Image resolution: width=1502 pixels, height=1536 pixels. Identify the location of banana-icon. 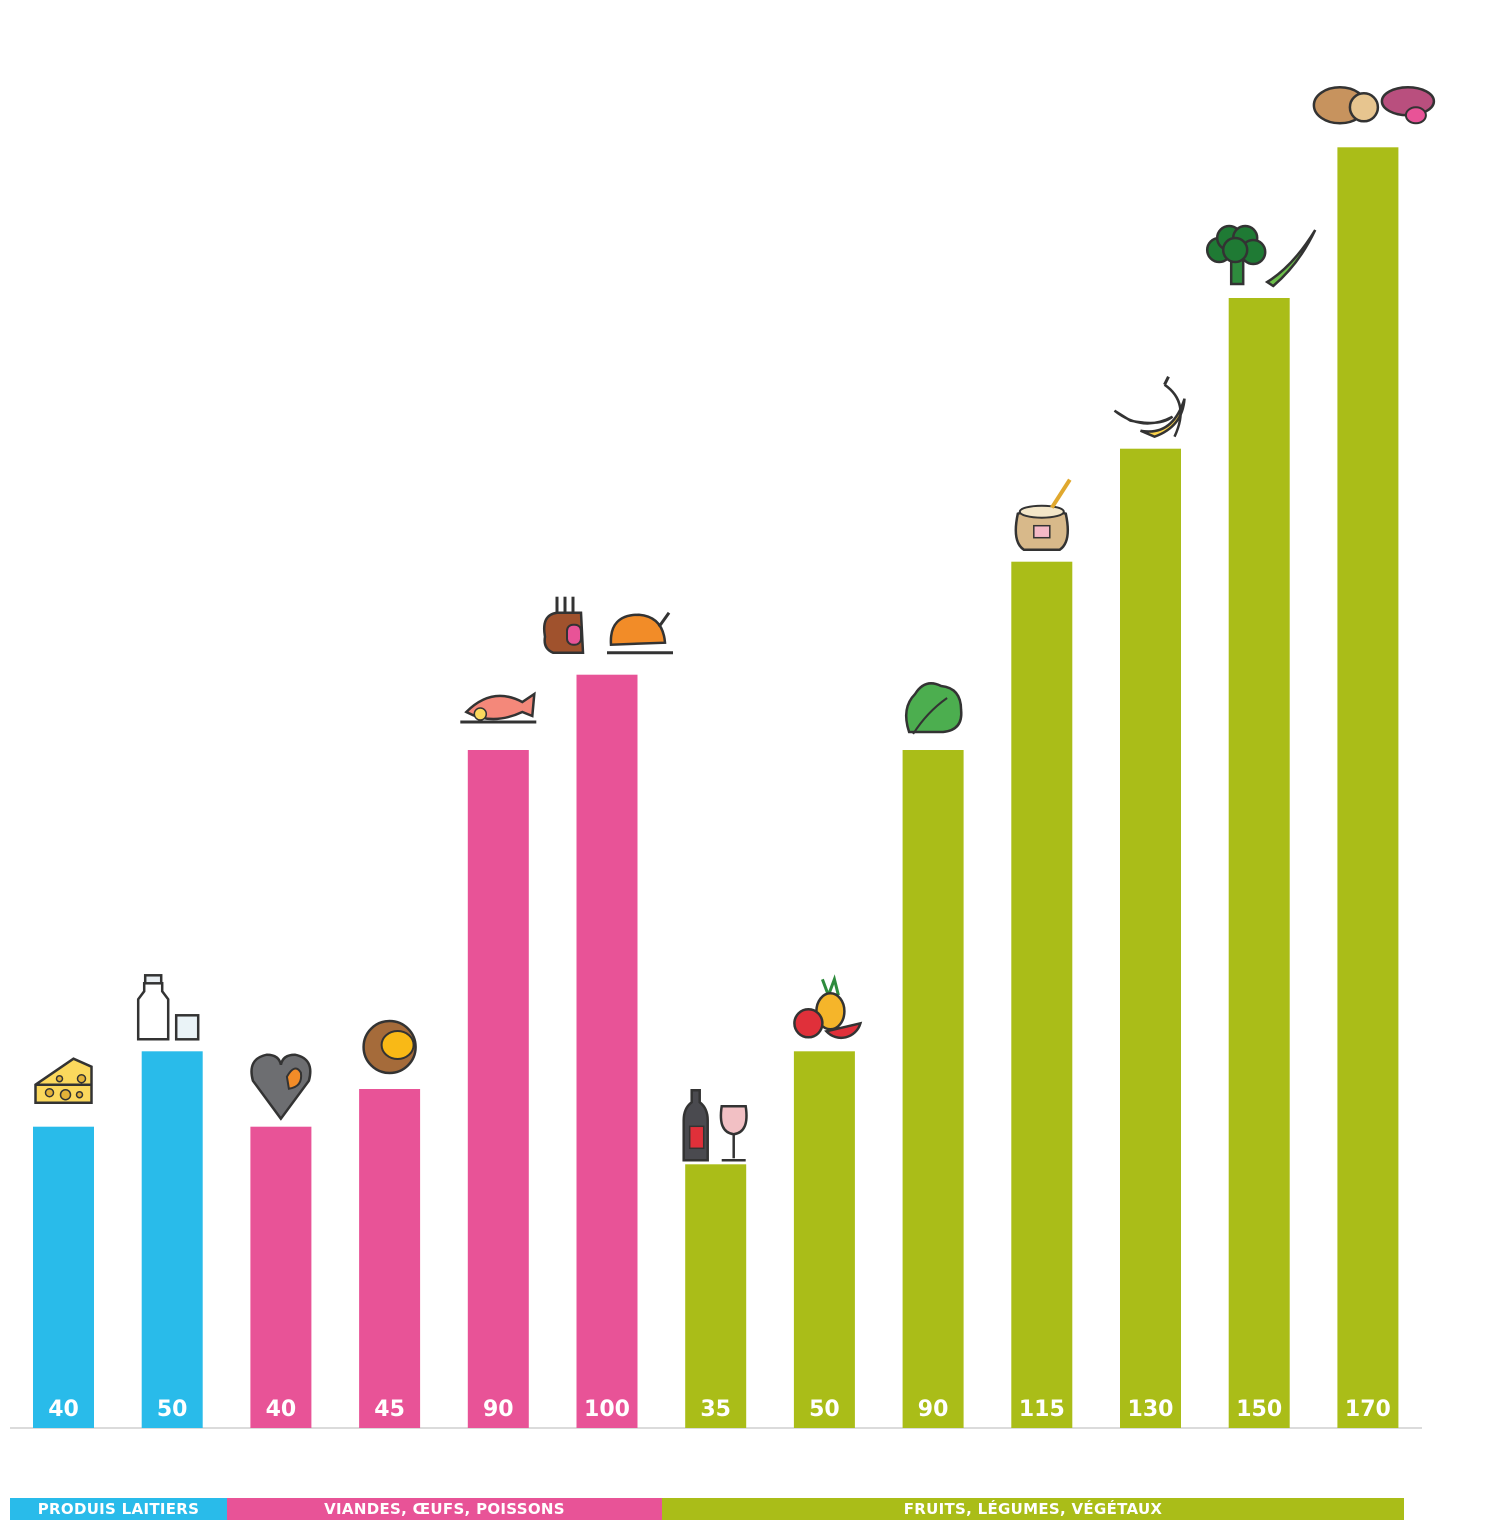
(1149, 407).